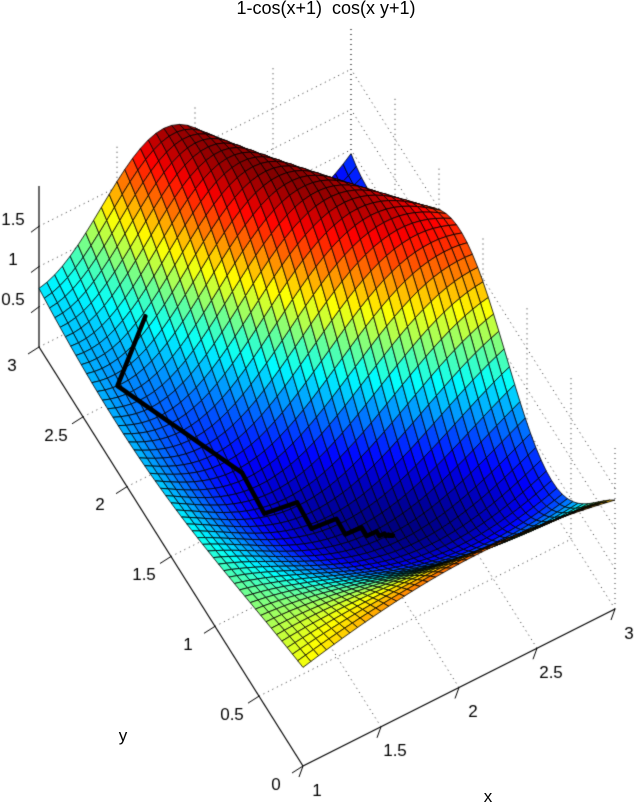  I want to click on y-axis-label: y, so click(123, 735).